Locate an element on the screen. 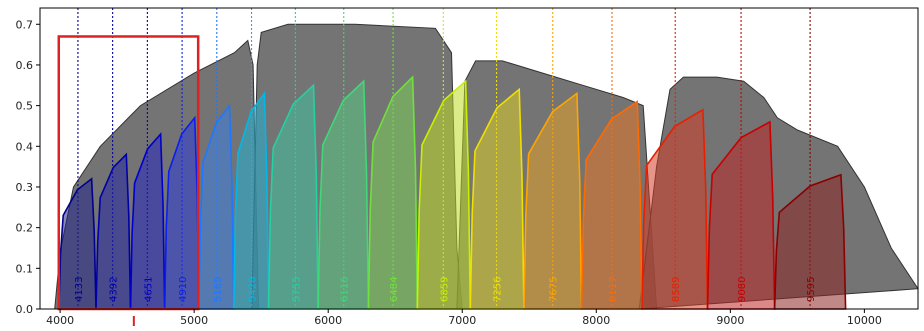 The height and width of the screenshot is (331, 924). y-tick-label-0.1: 0.1 is located at coordinates (25, 268).